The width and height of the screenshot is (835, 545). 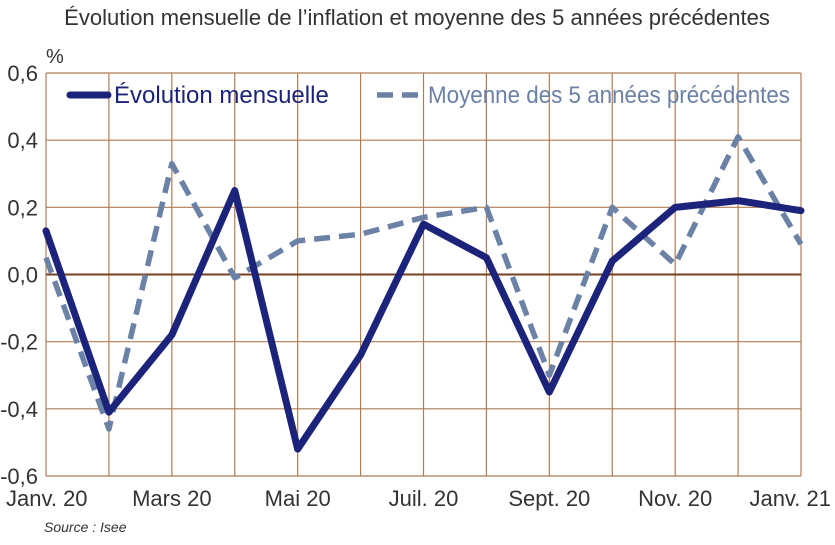 What do you see at coordinates (424, 498) in the screenshot?
I see `x-tick-label-3: Juil. 20` at bounding box center [424, 498].